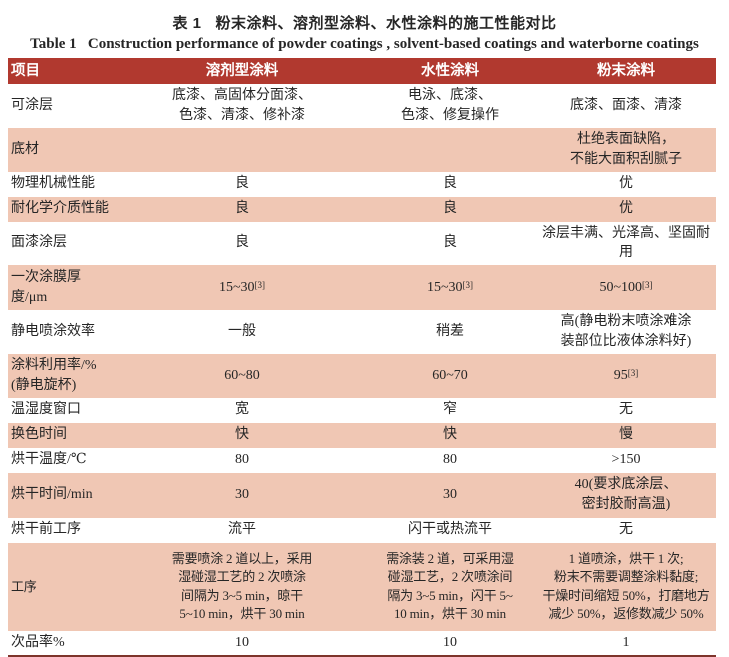 The height and width of the screenshot is (657, 729). Describe the element at coordinates (39, 243) in the screenshot. I see `row-label: 面漆涂层` at that location.